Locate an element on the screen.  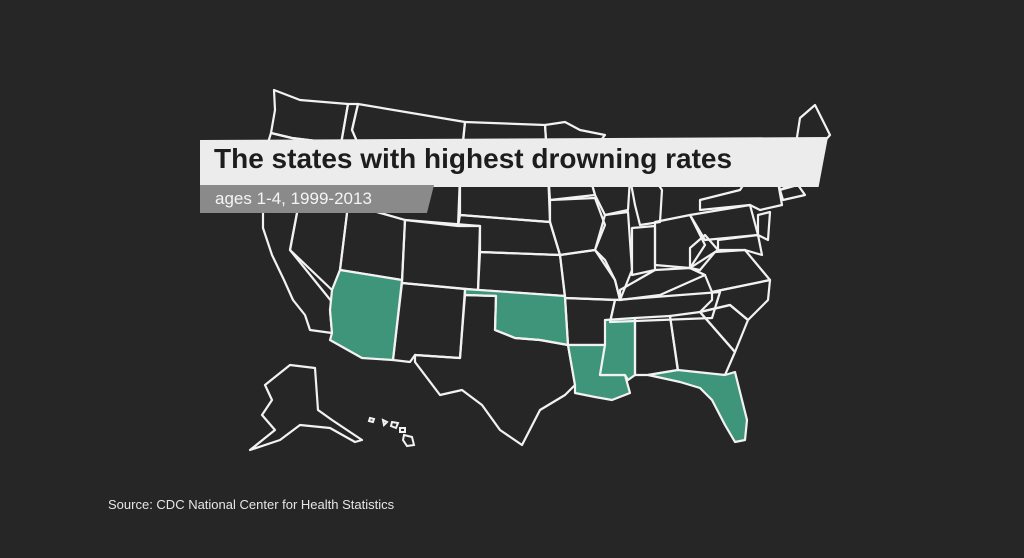
state-south-carolina is located at coordinates (724, 328).